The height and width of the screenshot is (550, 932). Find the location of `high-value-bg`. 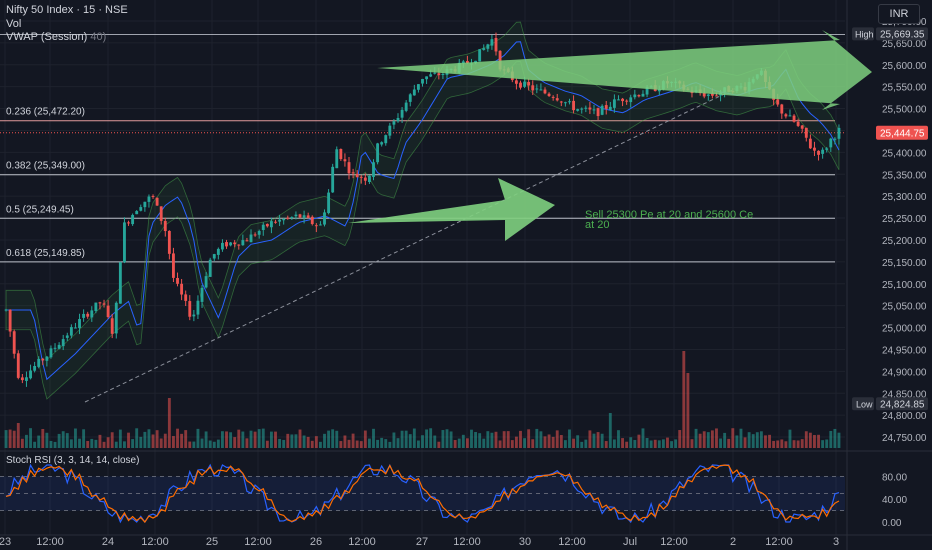

high-value-bg is located at coordinates (902, 34).